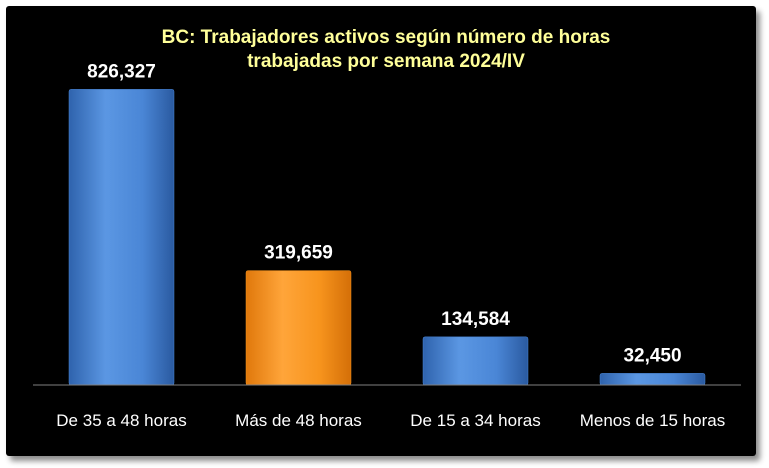 The width and height of the screenshot is (769, 468). Describe the element at coordinates (652, 355) in the screenshot. I see `value-label-4: 32,450` at that location.